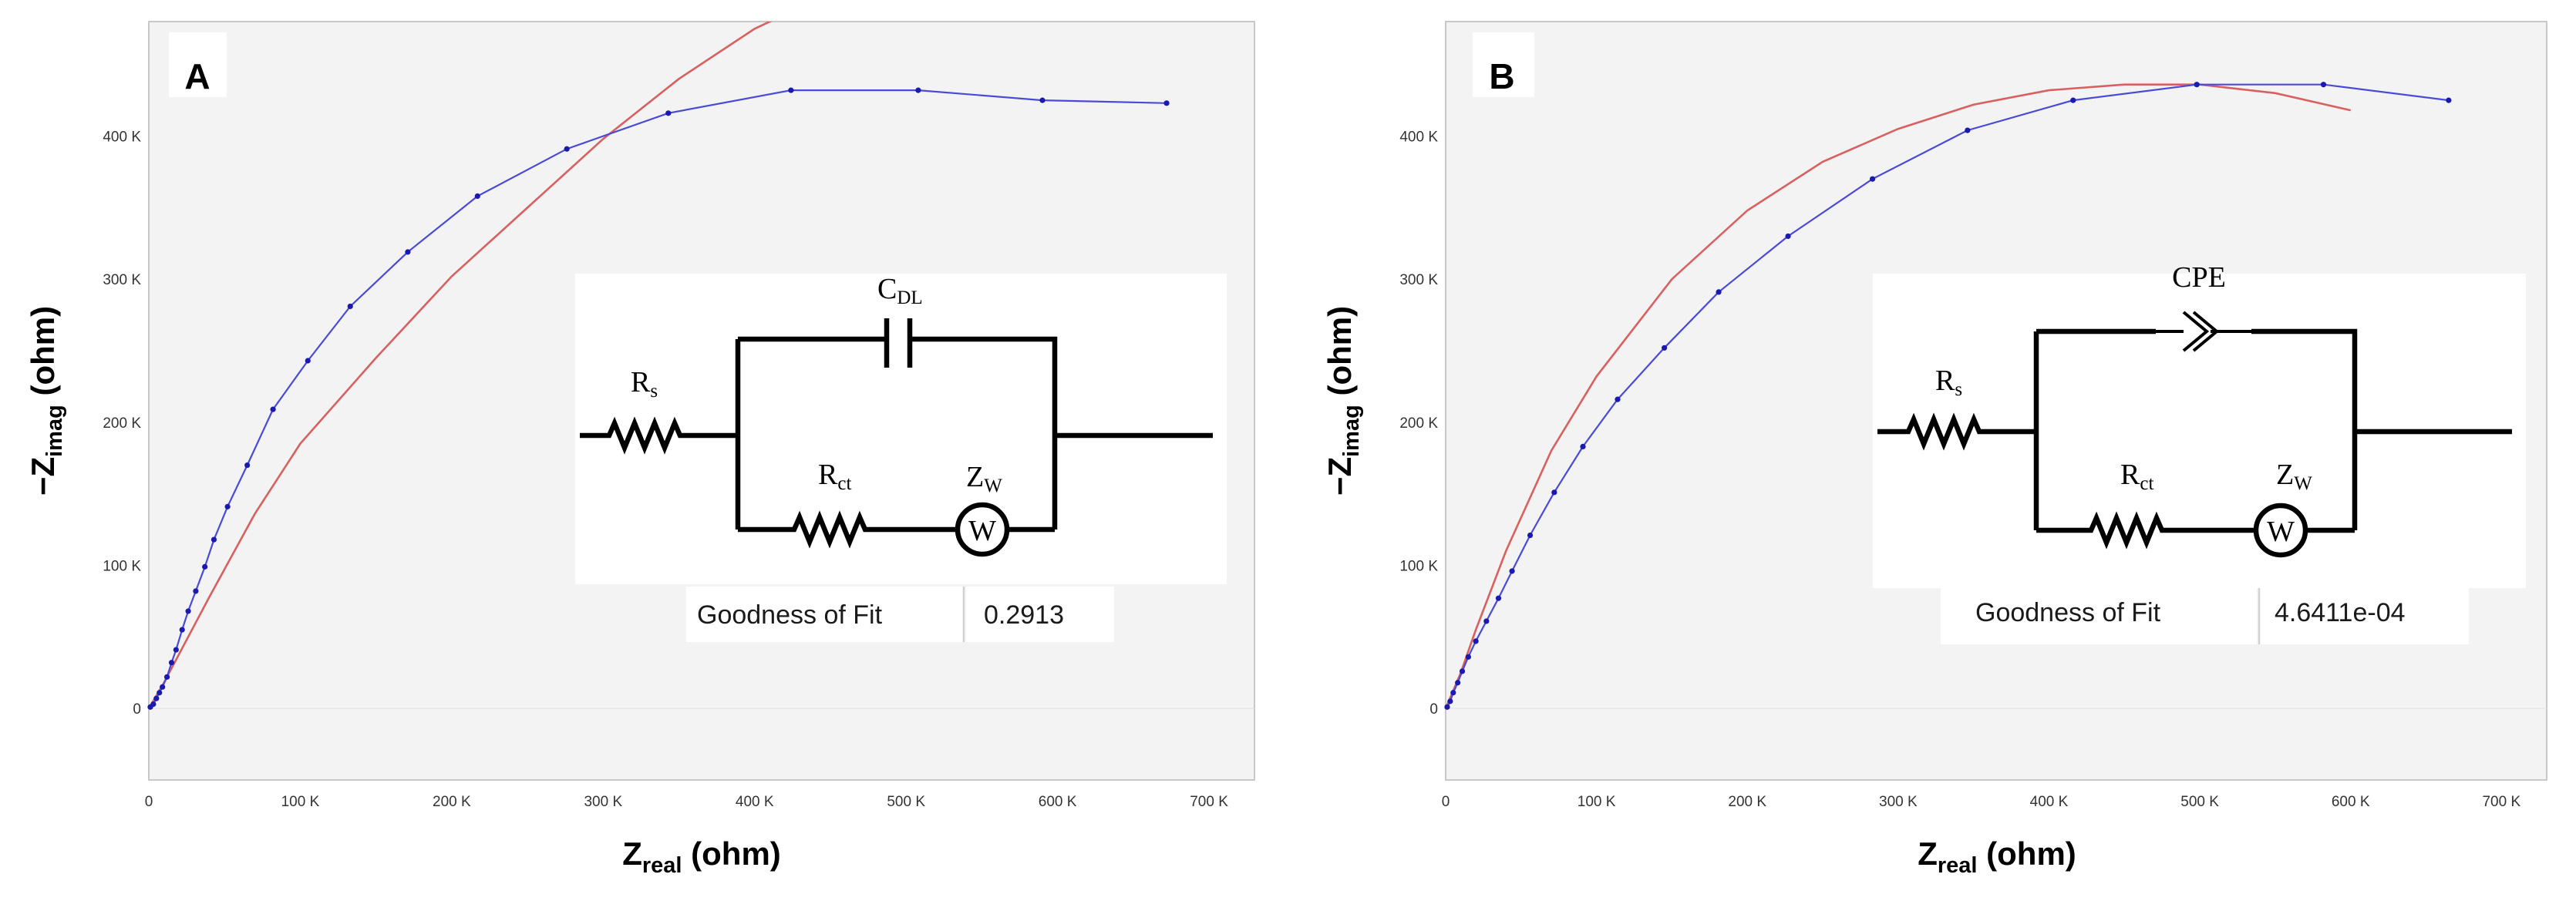 The image size is (2576, 901). I want to click on gof-label-cell-b, so click(2099, 616).